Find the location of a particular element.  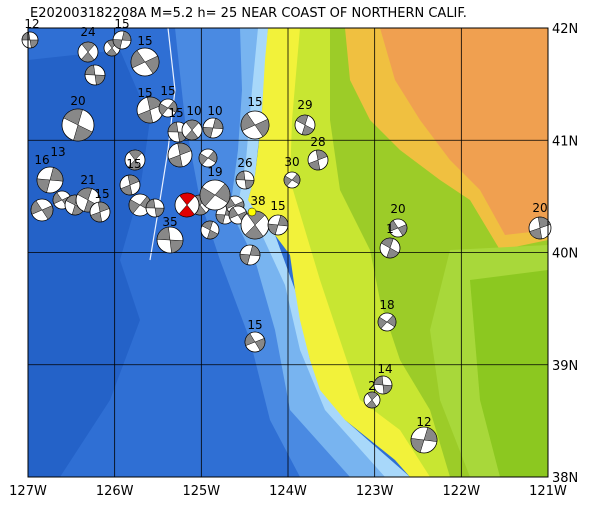

station-marker is located at coordinates (252, 212).